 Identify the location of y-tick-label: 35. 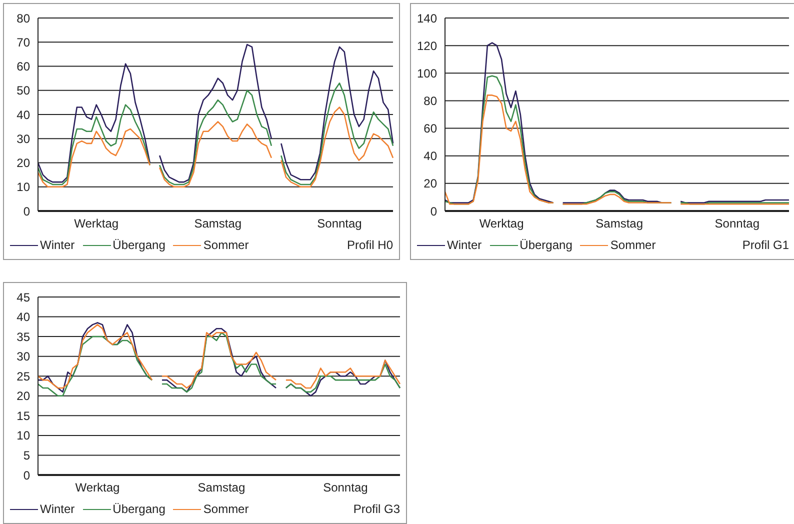
(23, 337).